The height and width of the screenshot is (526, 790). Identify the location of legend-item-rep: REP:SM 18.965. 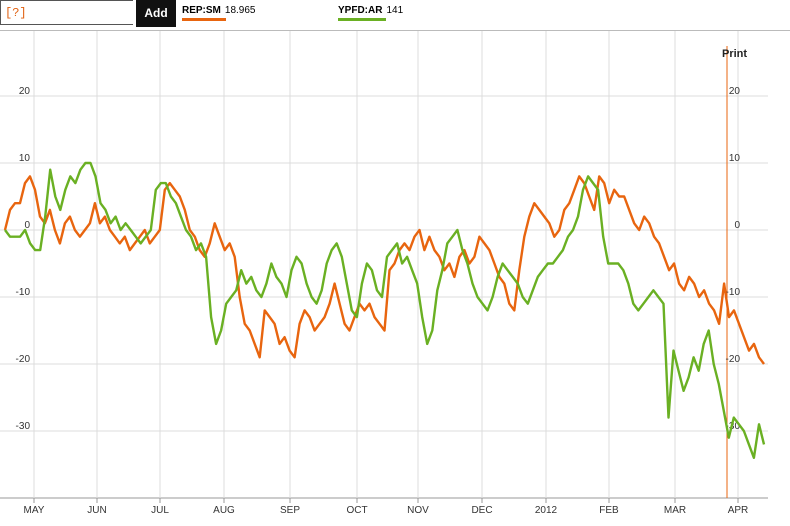
(219, 10).